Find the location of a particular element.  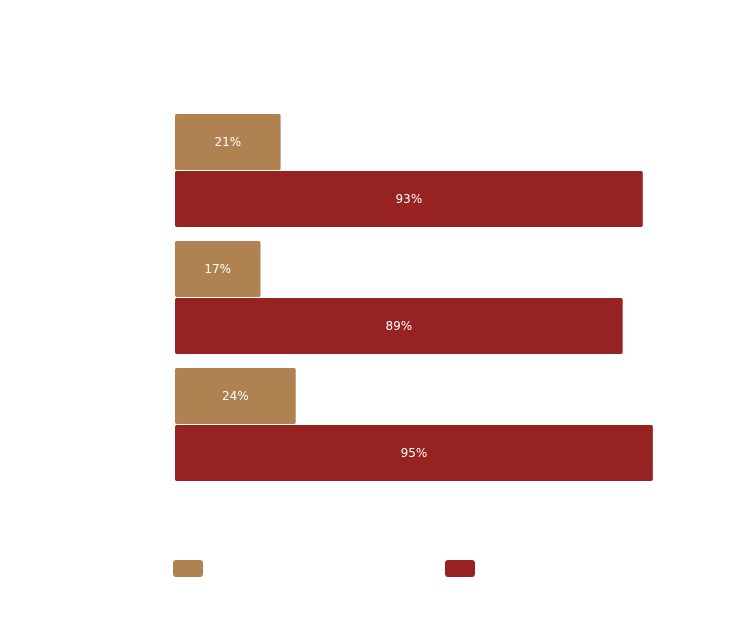

value-label: 95% is located at coordinates (414, 453).